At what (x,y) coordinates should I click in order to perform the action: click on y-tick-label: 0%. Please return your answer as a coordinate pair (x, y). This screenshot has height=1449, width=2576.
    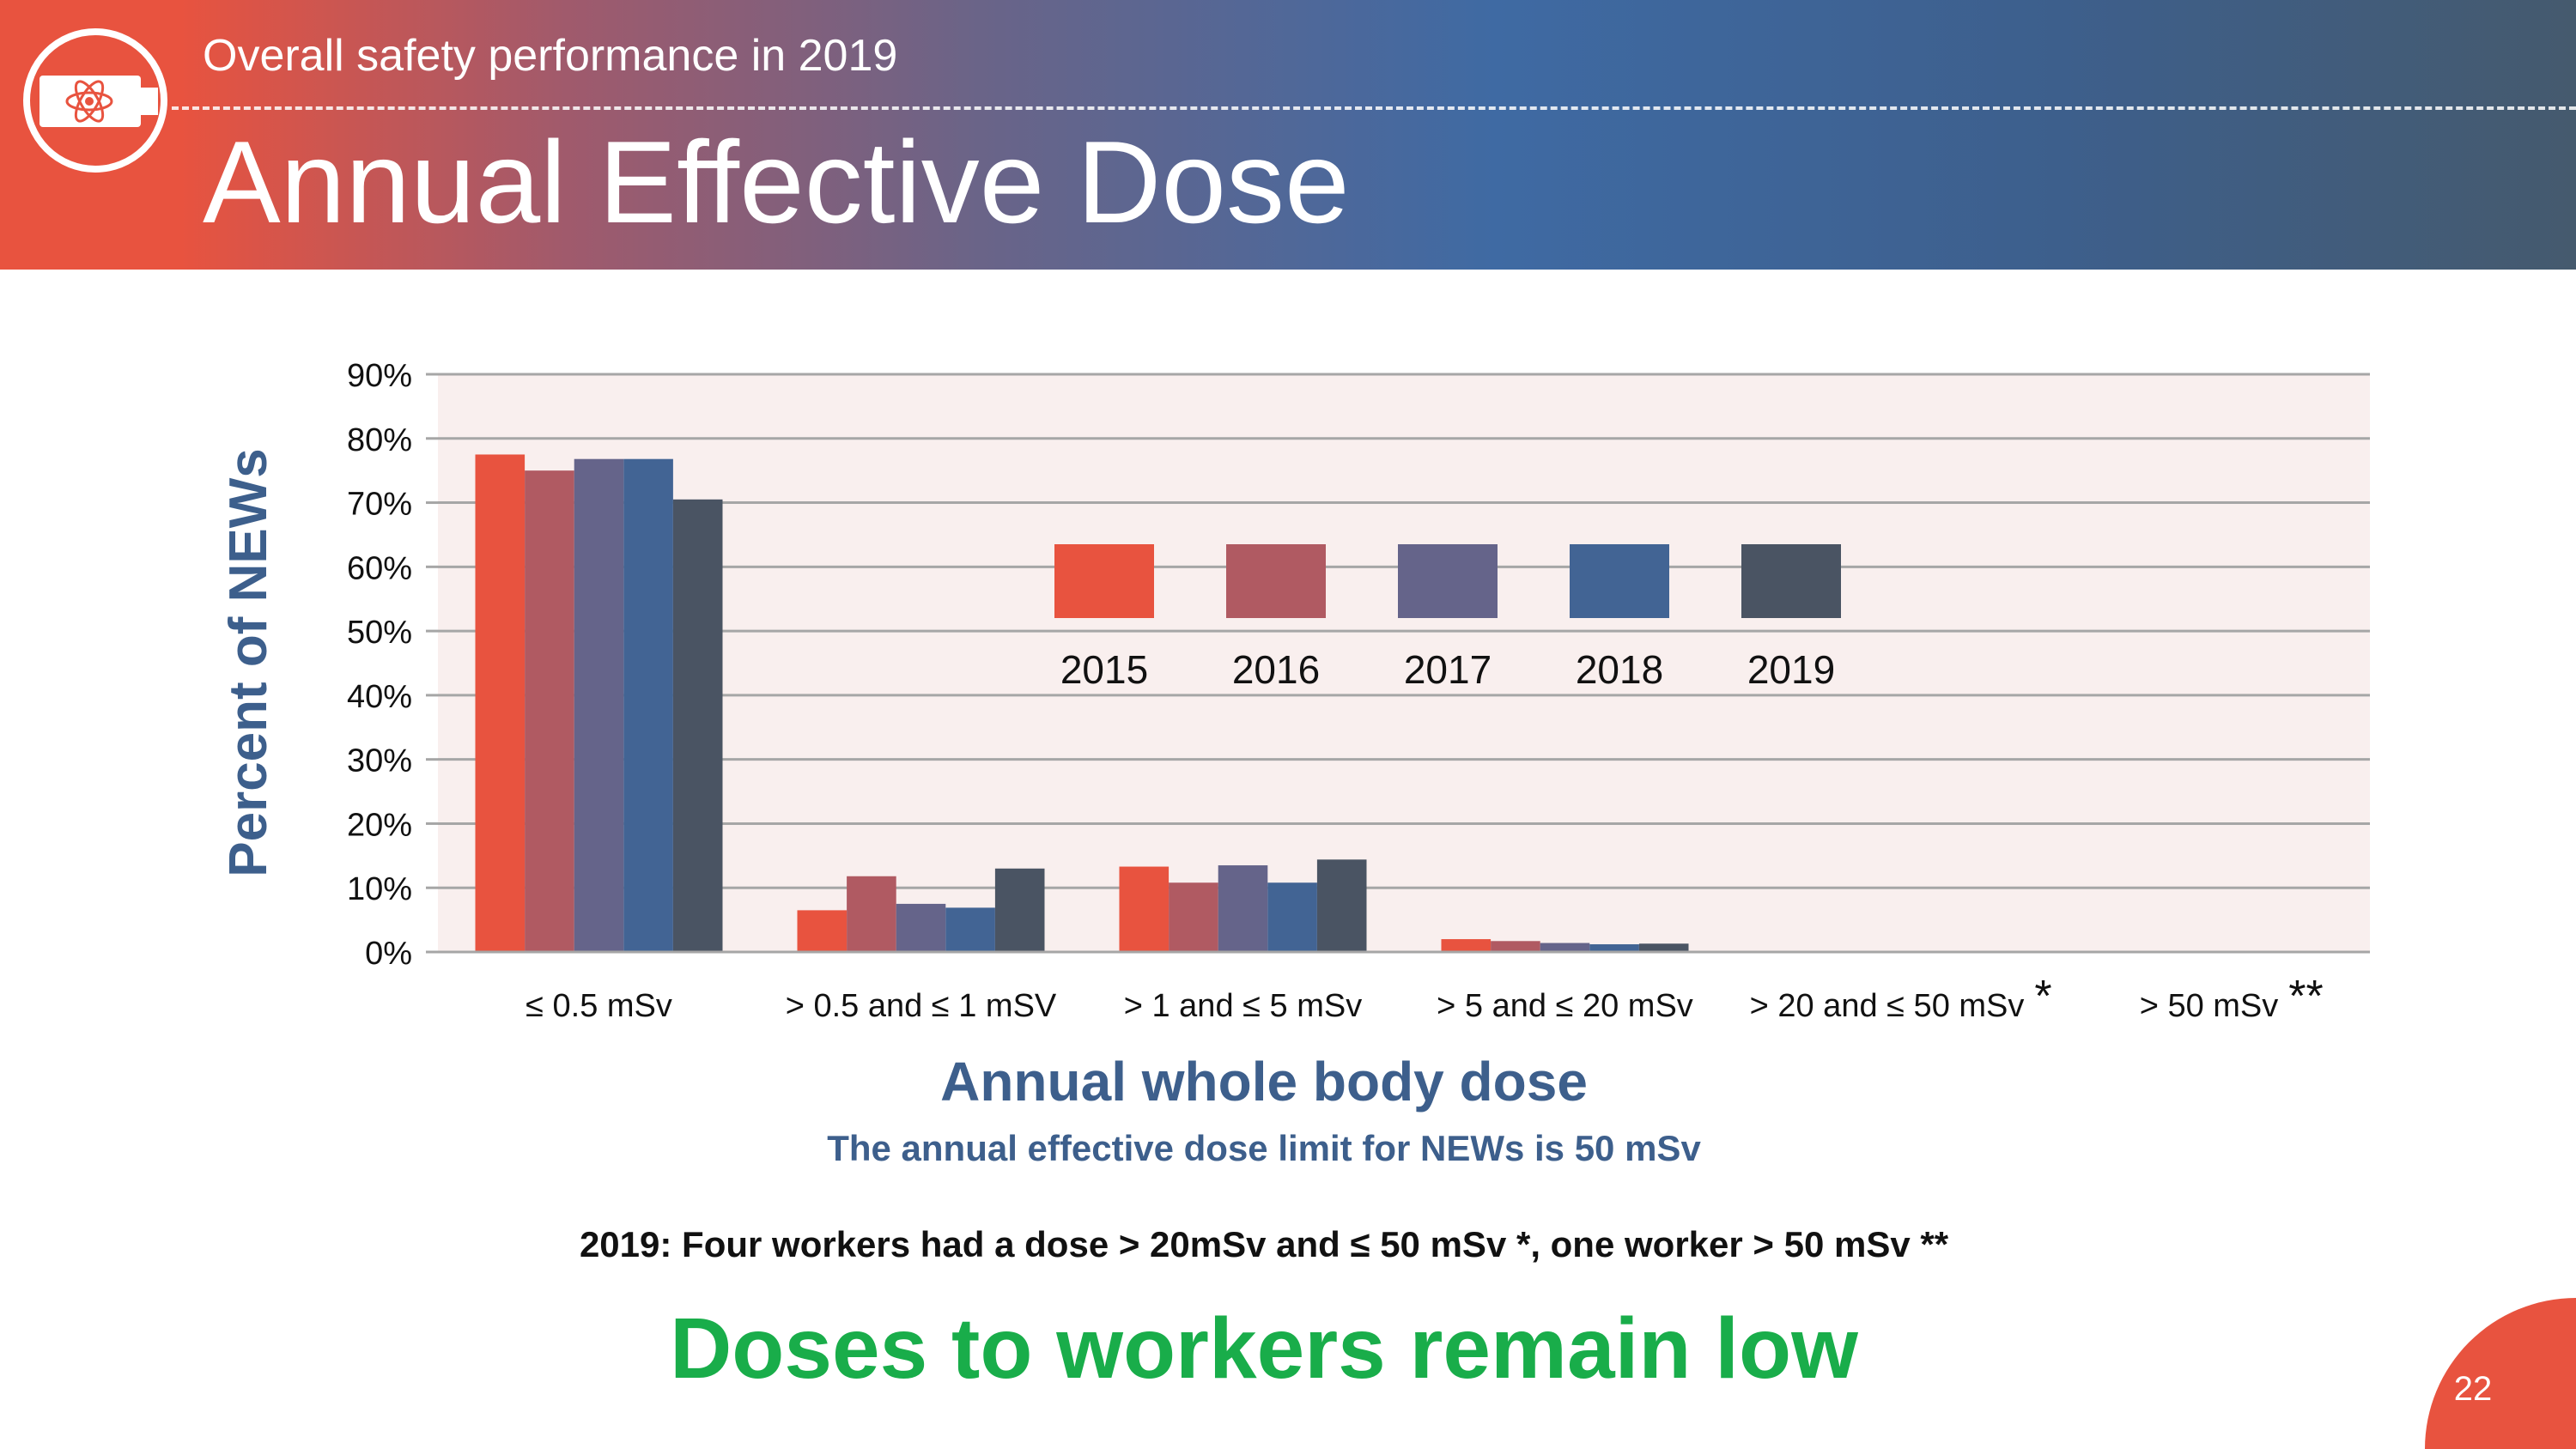
    Looking at the image, I should click on (388, 954).